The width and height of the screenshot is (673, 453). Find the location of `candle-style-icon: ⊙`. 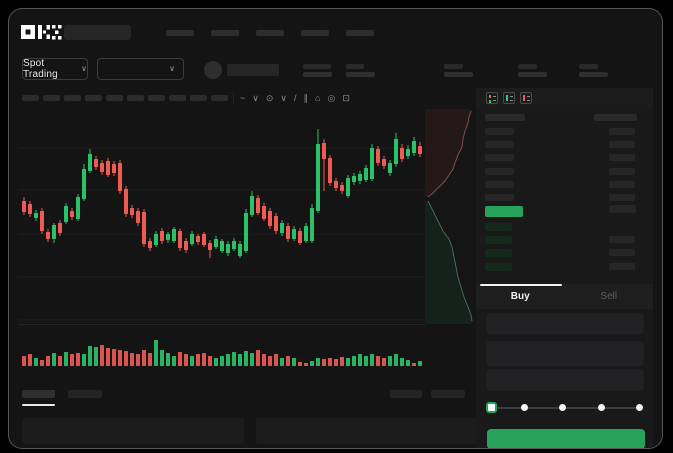

candle-style-icon: ⊙ is located at coordinates (269, 98).